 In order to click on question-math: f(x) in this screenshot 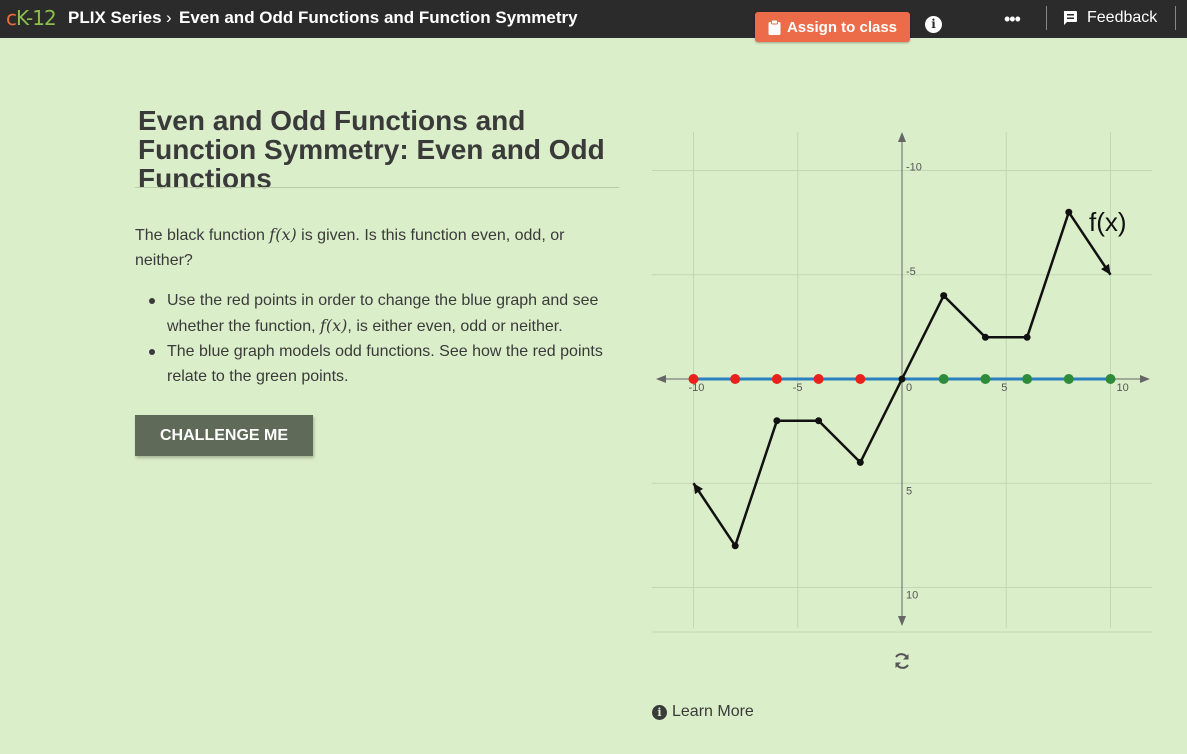, I will do `click(283, 234)`.